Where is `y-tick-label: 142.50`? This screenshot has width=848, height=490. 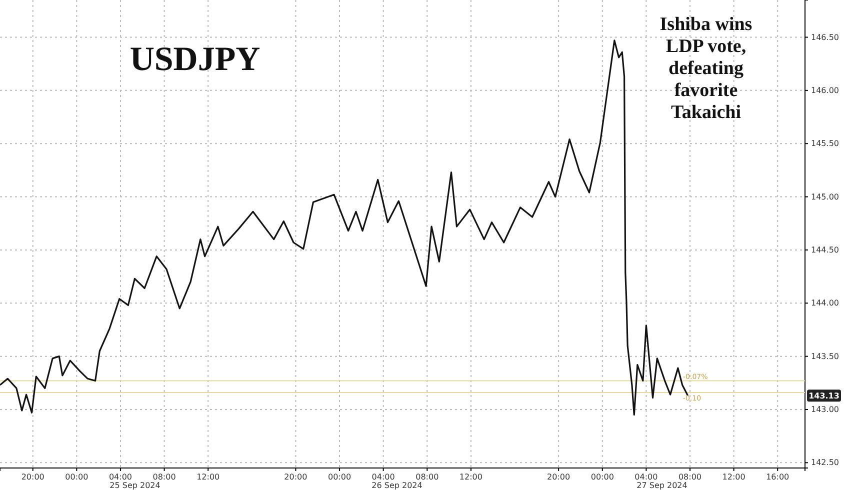
y-tick-label: 142.50 is located at coordinates (825, 463).